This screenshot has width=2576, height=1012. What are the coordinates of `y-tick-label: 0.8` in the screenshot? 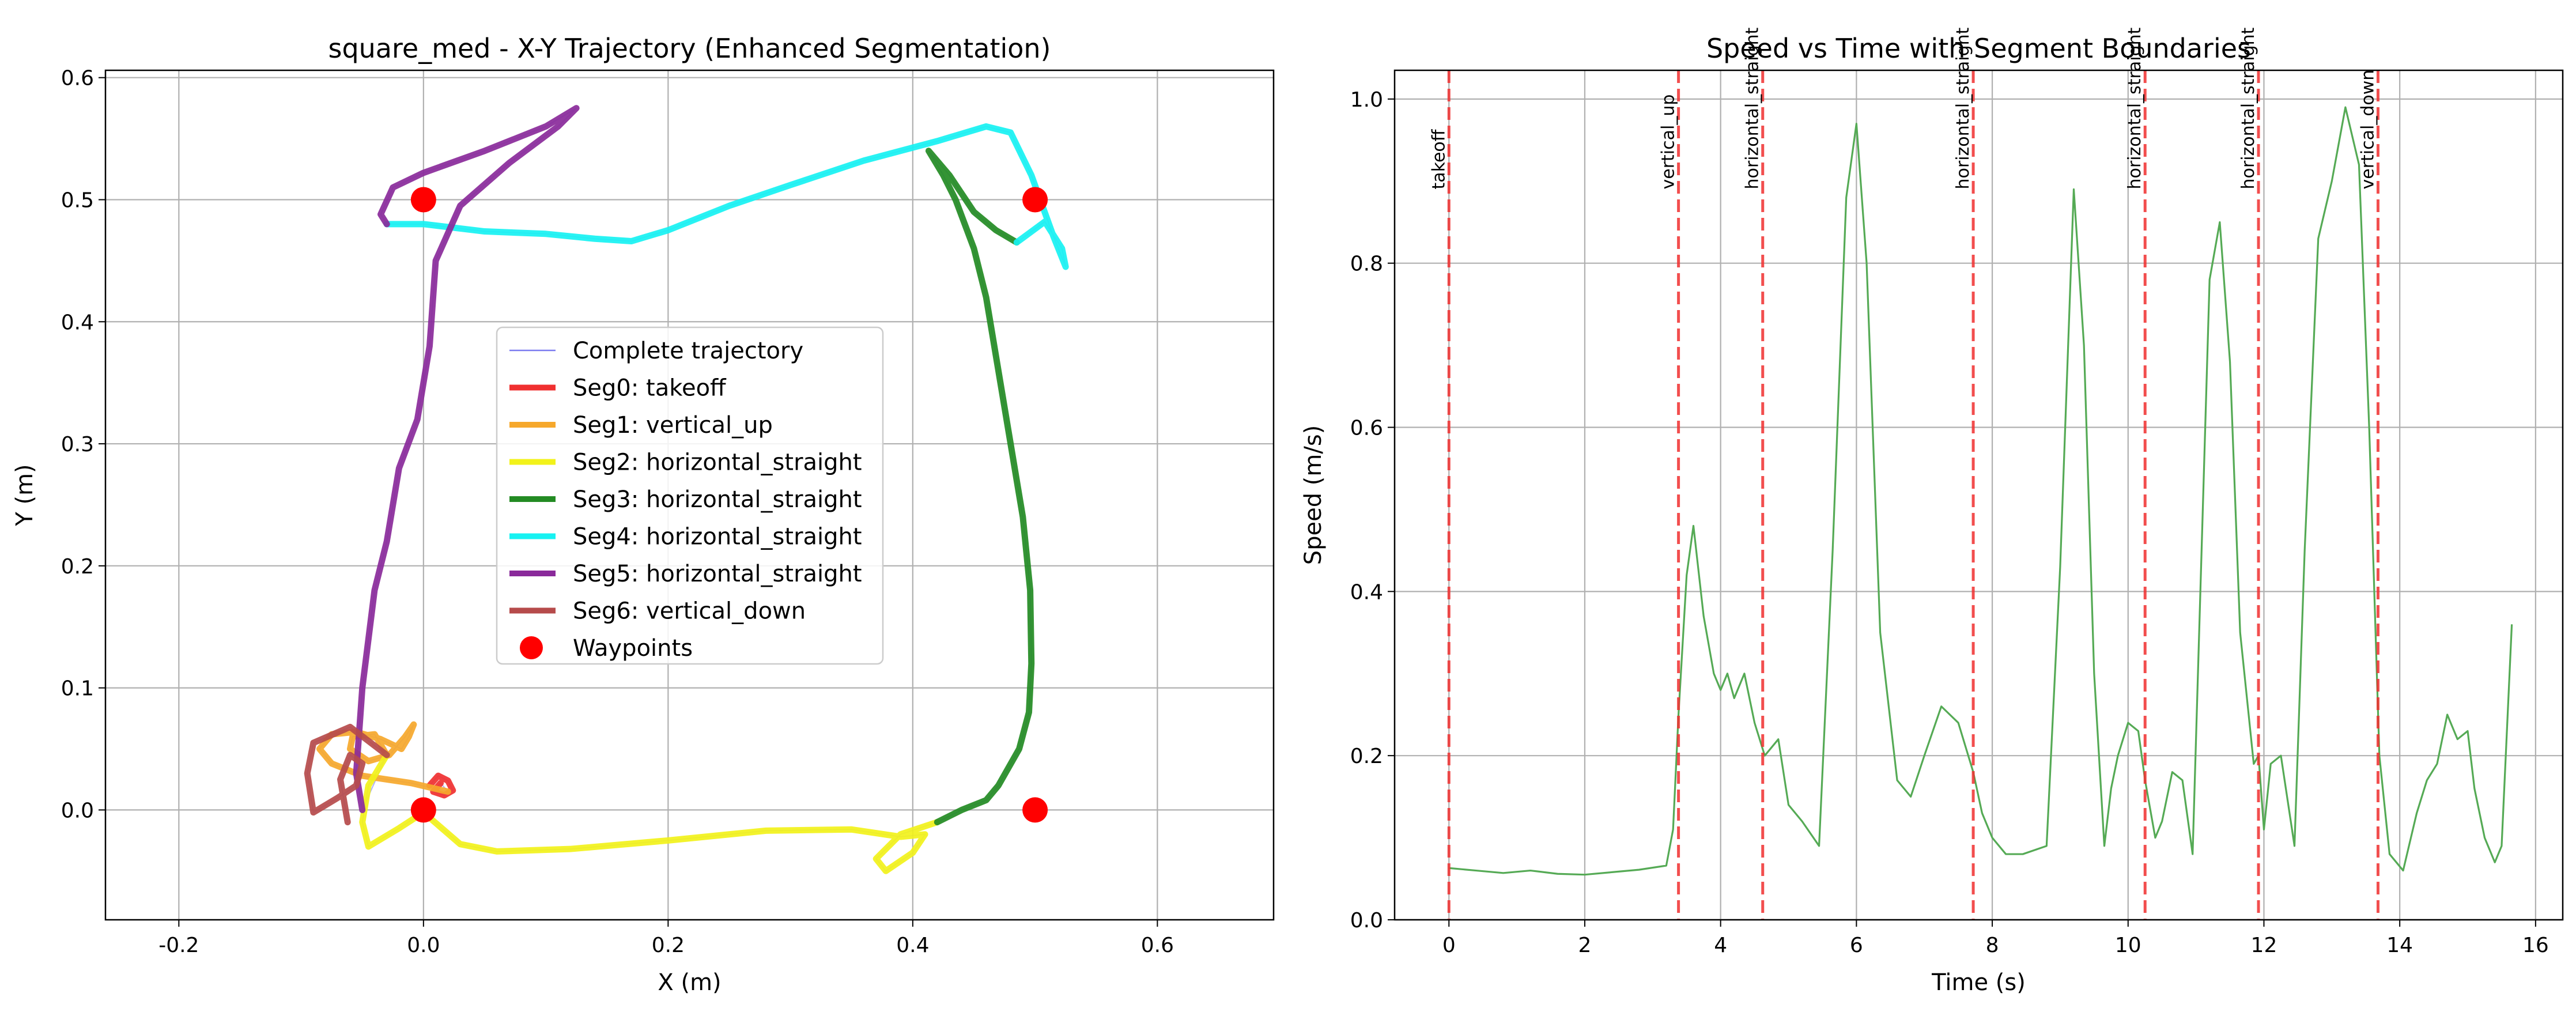 It's located at (1366, 264).